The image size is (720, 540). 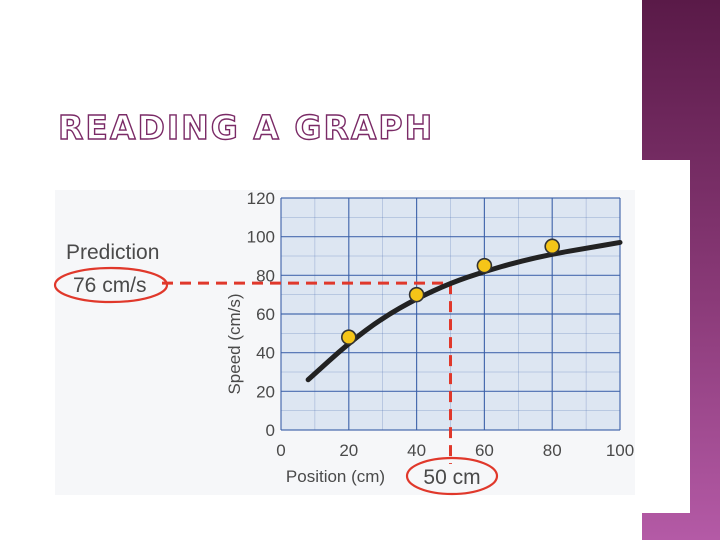 I want to click on x-annotation-label: 50 cm, so click(x=451, y=477).